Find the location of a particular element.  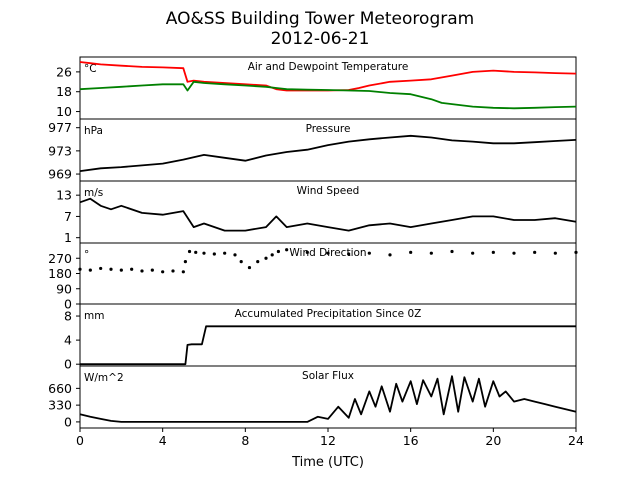

panel-unit-label: hPa is located at coordinates (93, 131).